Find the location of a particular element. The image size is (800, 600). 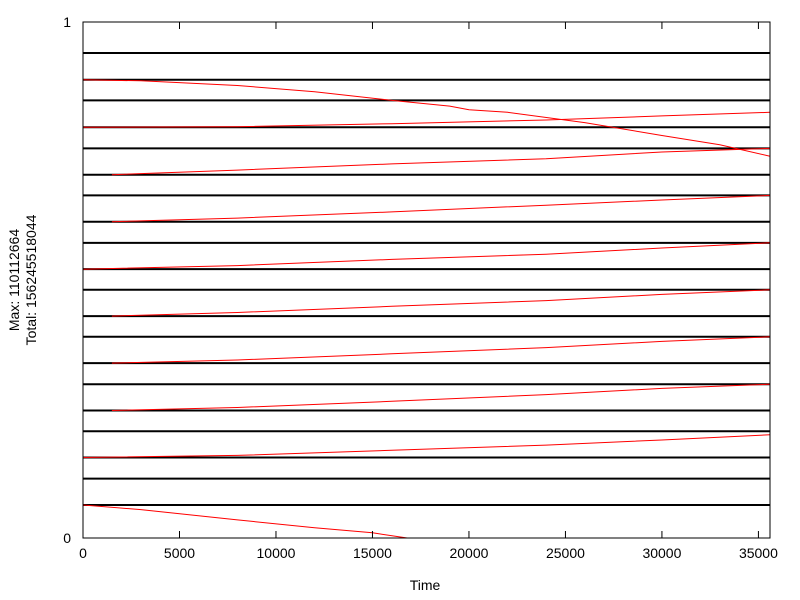

x-tick-label-4: 20000 is located at coordinates (468, 553).